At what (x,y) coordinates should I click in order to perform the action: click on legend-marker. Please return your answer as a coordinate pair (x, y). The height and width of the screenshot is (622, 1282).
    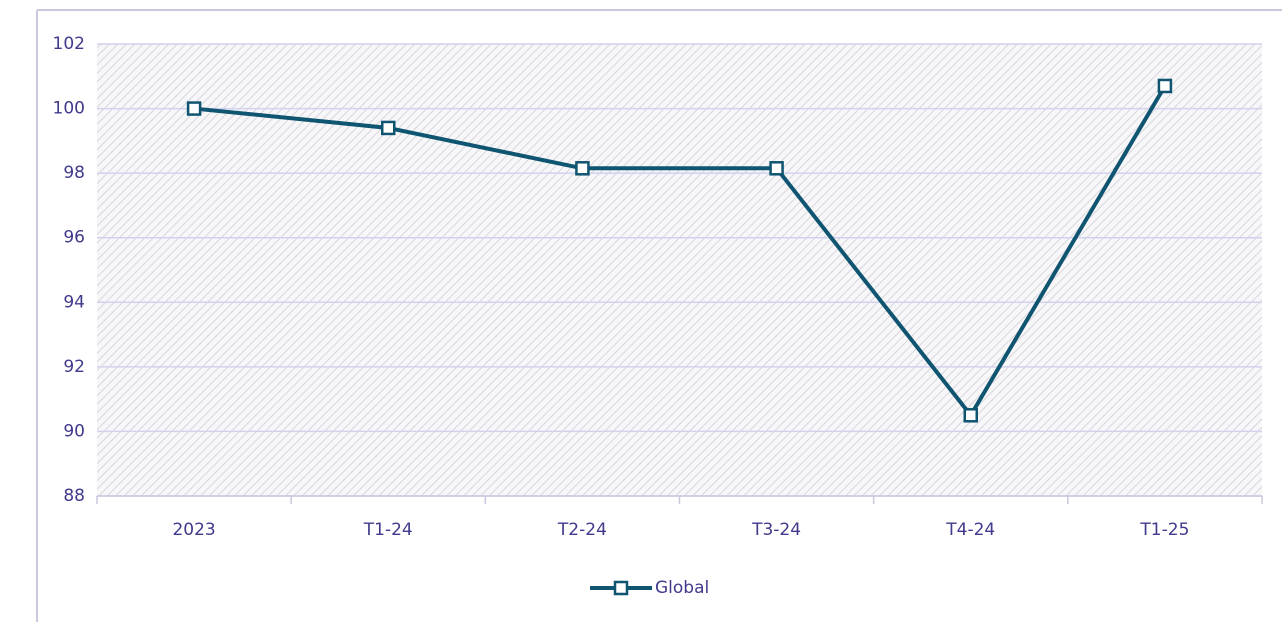
    Looking at the image, I should click on (621, 588).